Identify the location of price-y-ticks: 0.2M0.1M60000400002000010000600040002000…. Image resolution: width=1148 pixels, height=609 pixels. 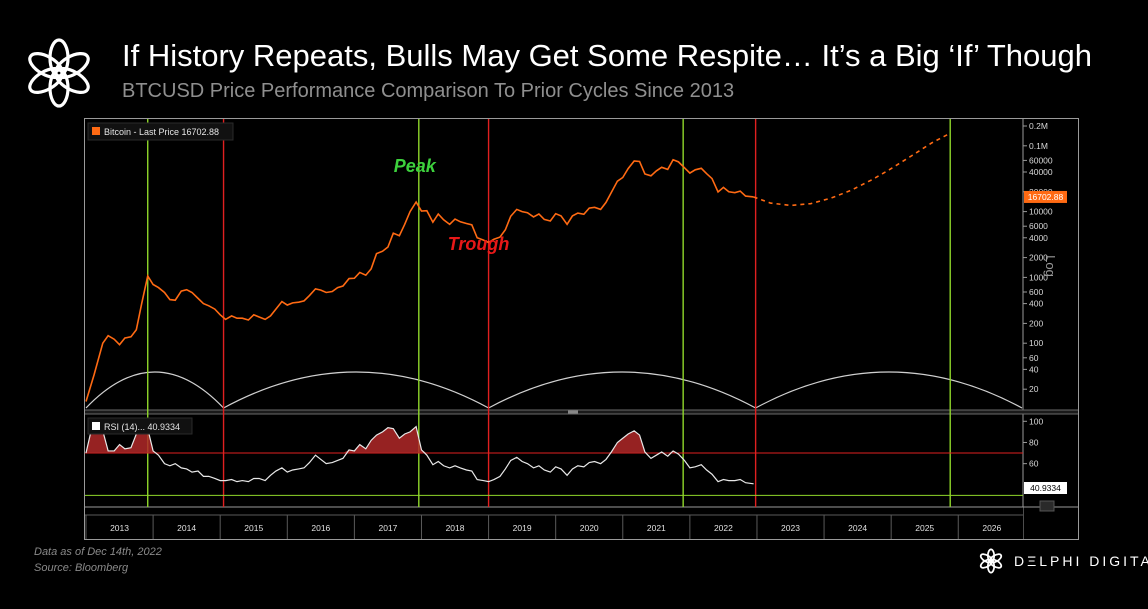
(1038, 257).